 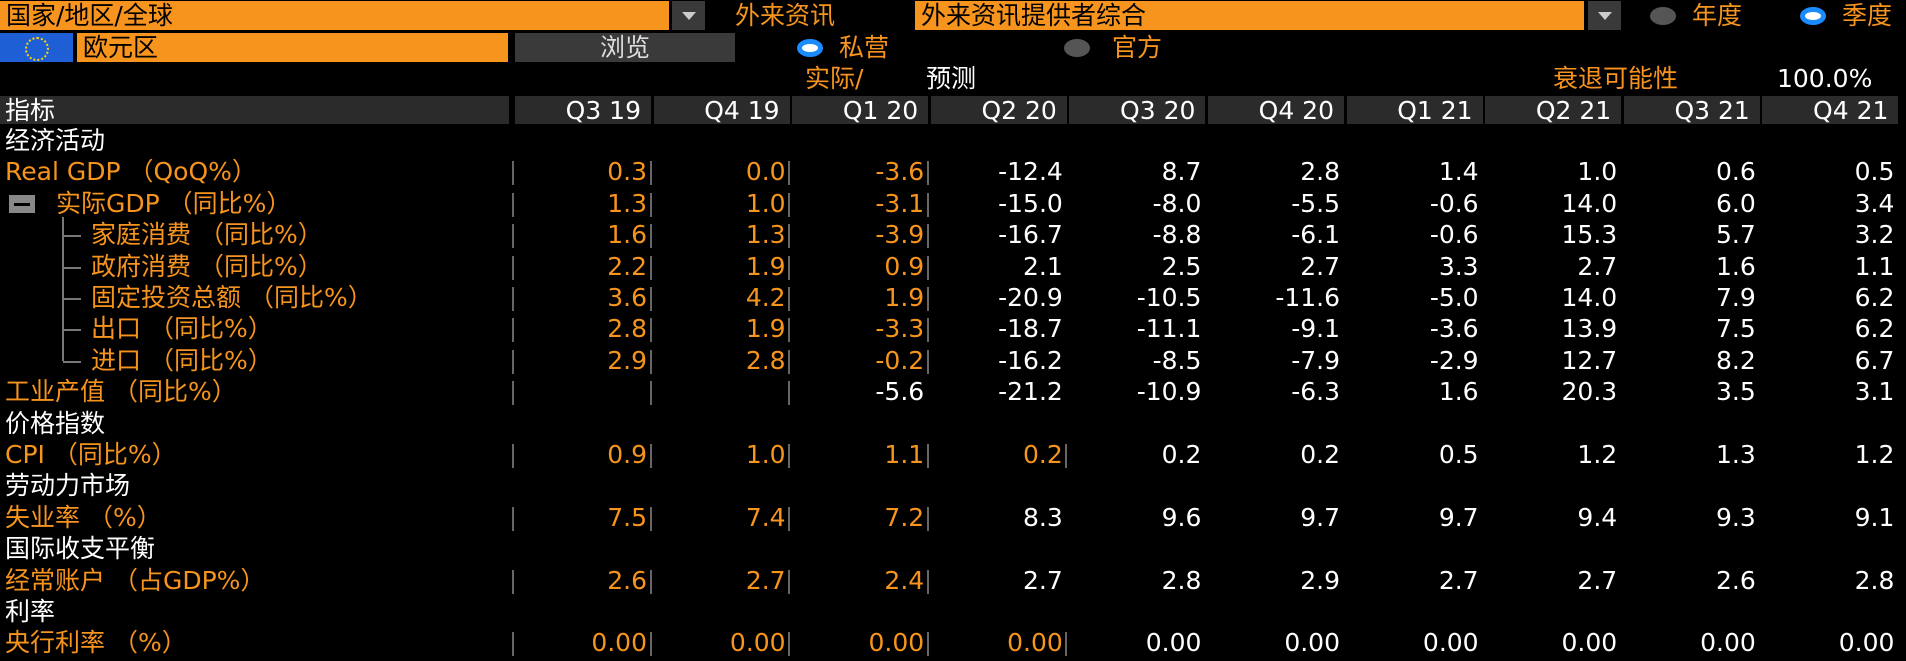 I want to click on row-label: 进口 （同比%）, so click(x=182, y=360).